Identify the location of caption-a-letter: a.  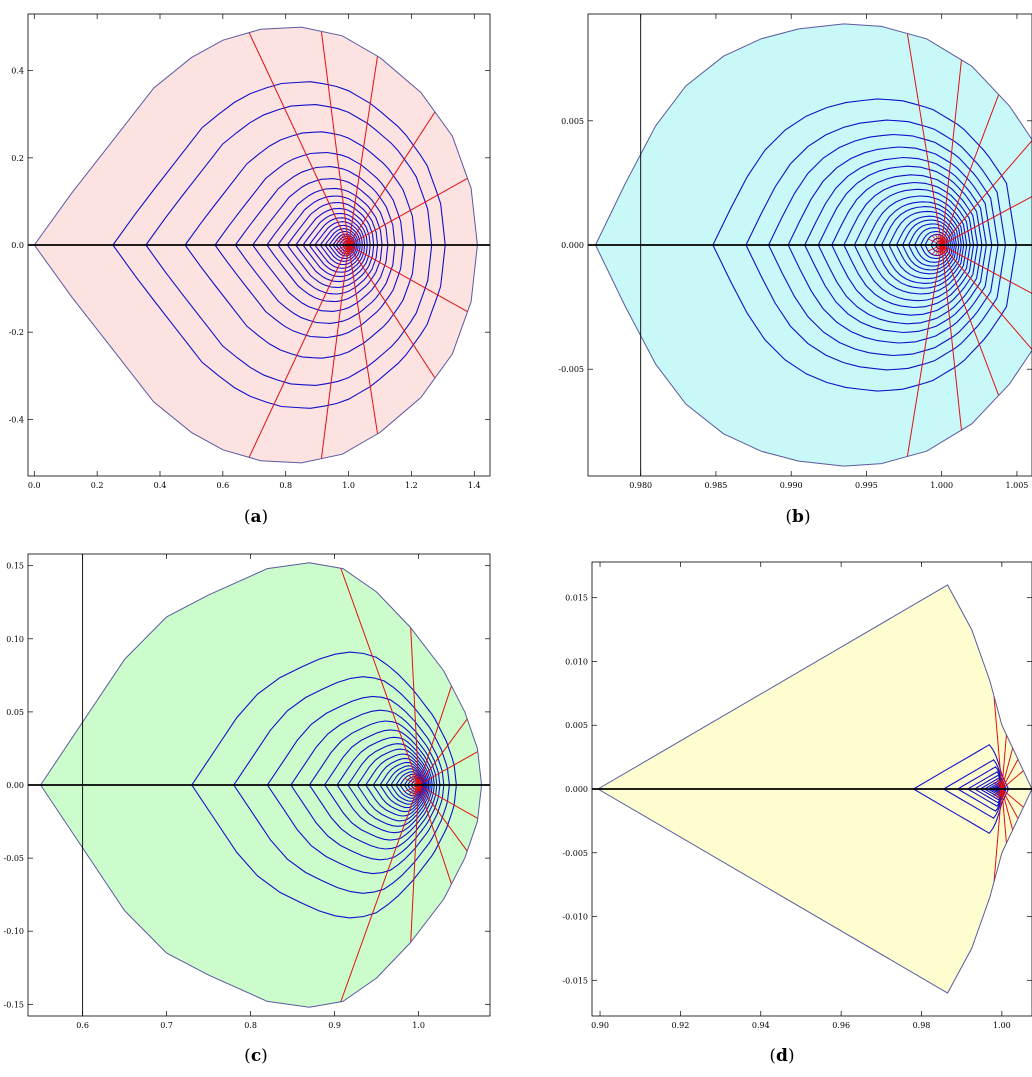
(256, 517).